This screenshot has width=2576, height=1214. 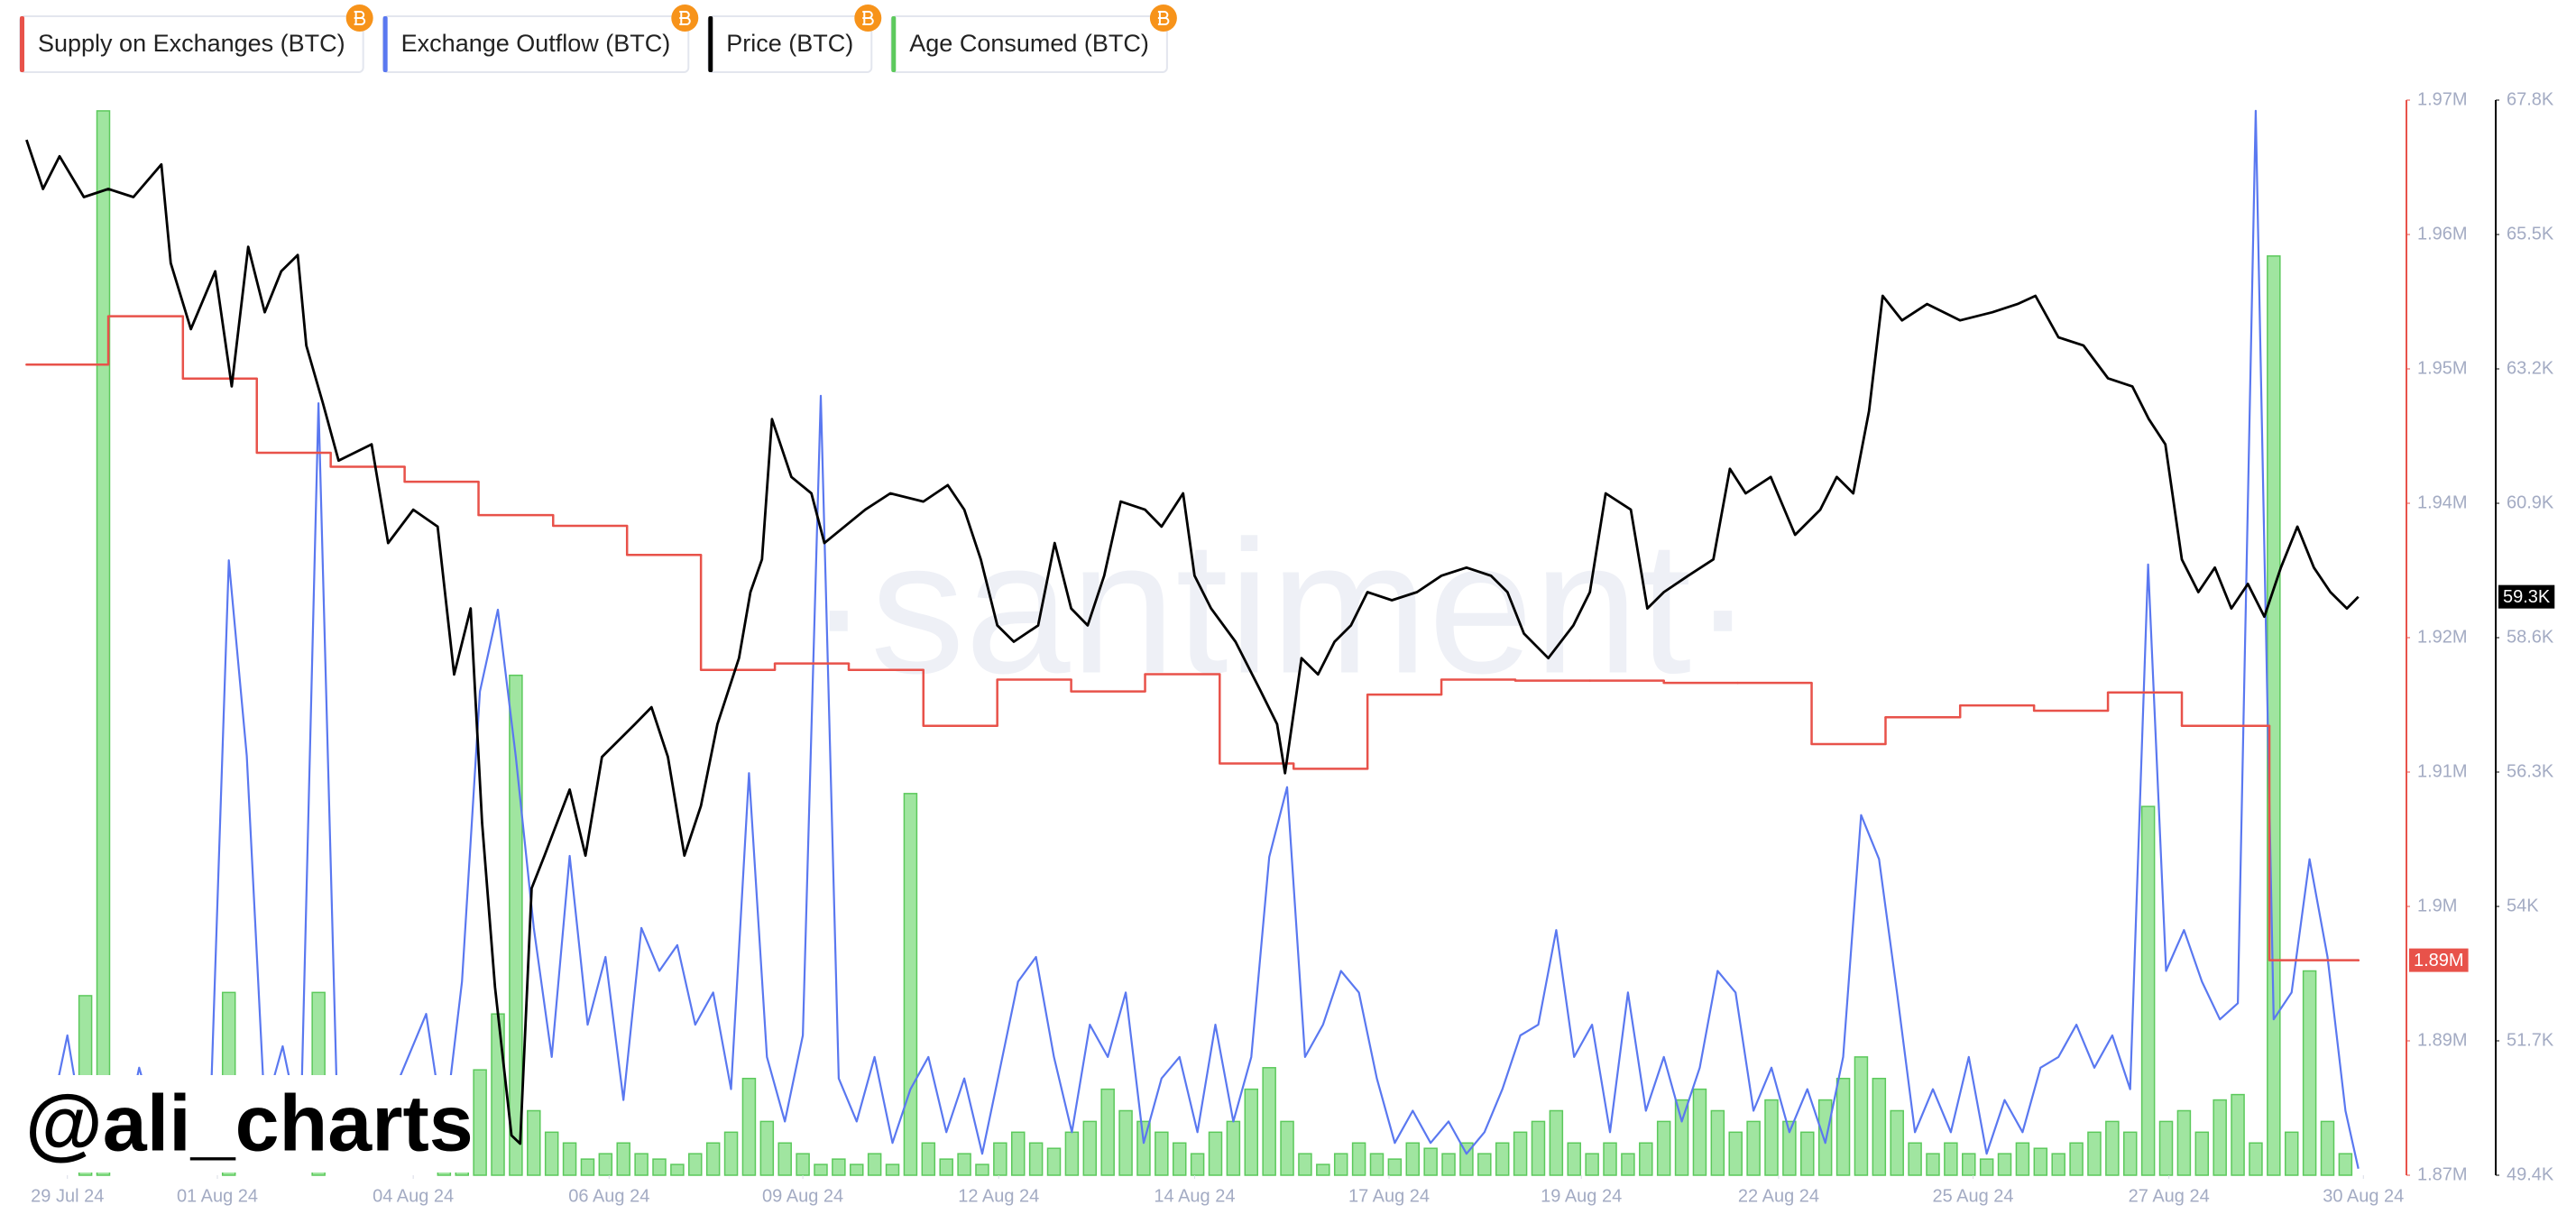 What do you see at coordinates (789, 43) in the screenshot?
I see `legend-label: Price (BTC)` at bounding box center [789, 43].